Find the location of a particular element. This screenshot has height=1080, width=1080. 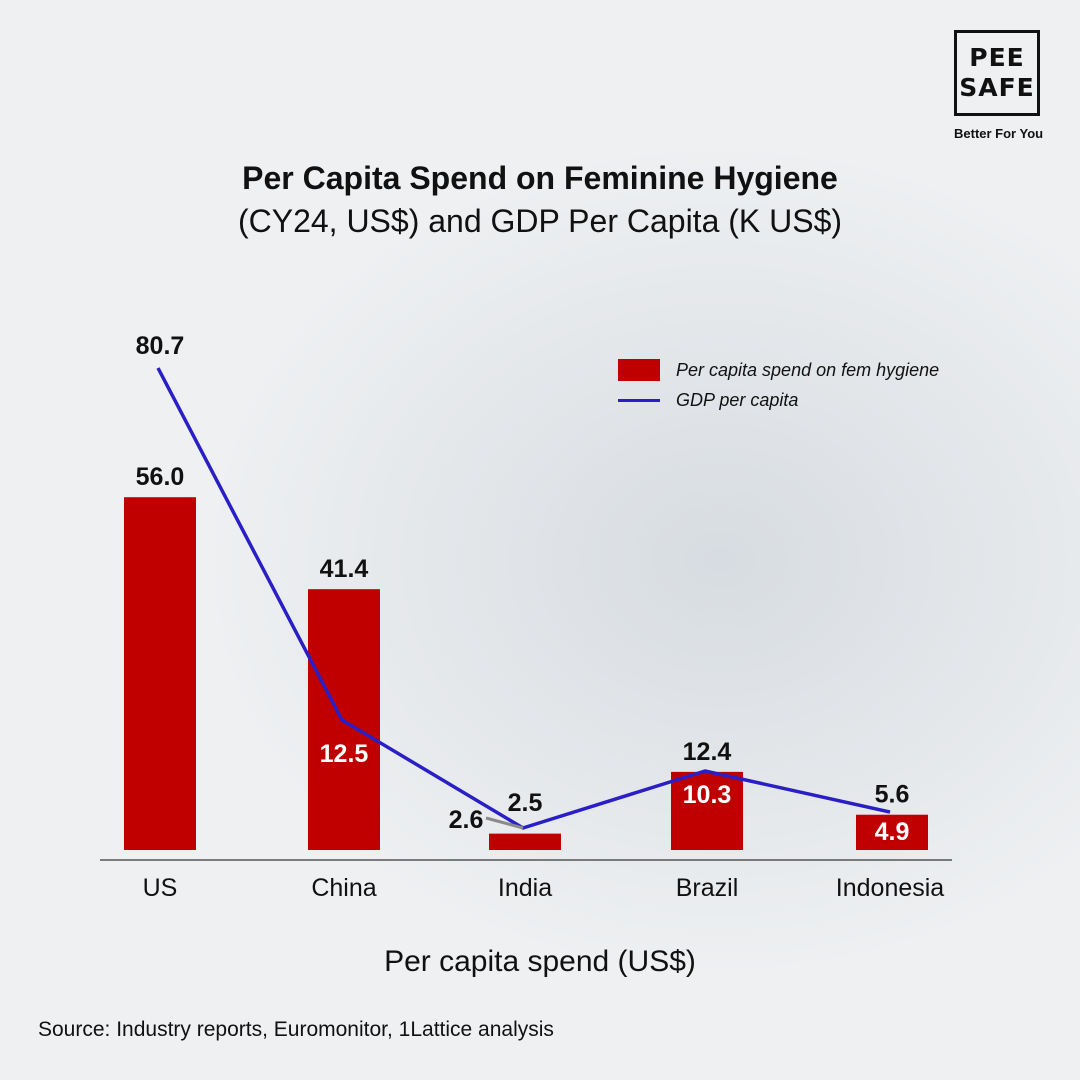

legend-item-spend: Per capita spend on fem hygiene is located at coordinates (778, 370).